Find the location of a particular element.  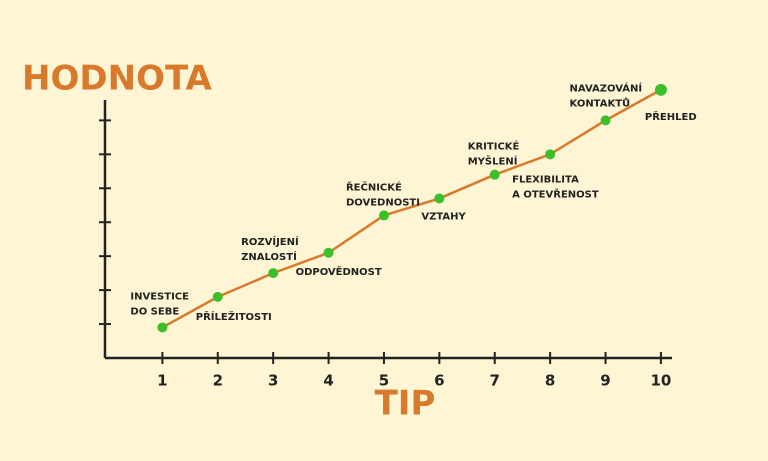

point-label: PŘÍLEŽITOSTI is located at coordinates (234, 316).